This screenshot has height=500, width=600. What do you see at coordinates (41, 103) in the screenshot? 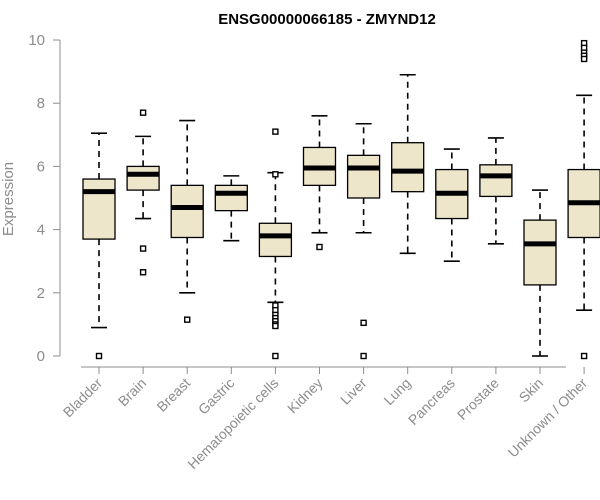
I see `y-tick-label: 8` at bounding box center [41, 103].